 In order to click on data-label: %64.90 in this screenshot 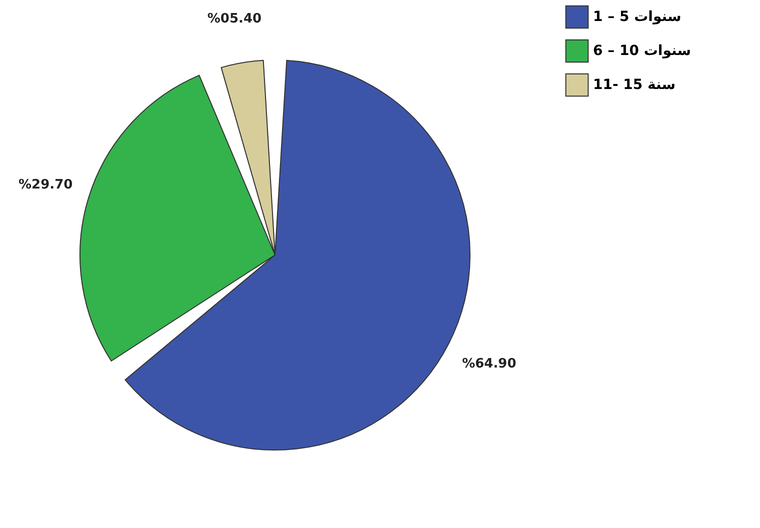, I will do `click(489, 364)`.